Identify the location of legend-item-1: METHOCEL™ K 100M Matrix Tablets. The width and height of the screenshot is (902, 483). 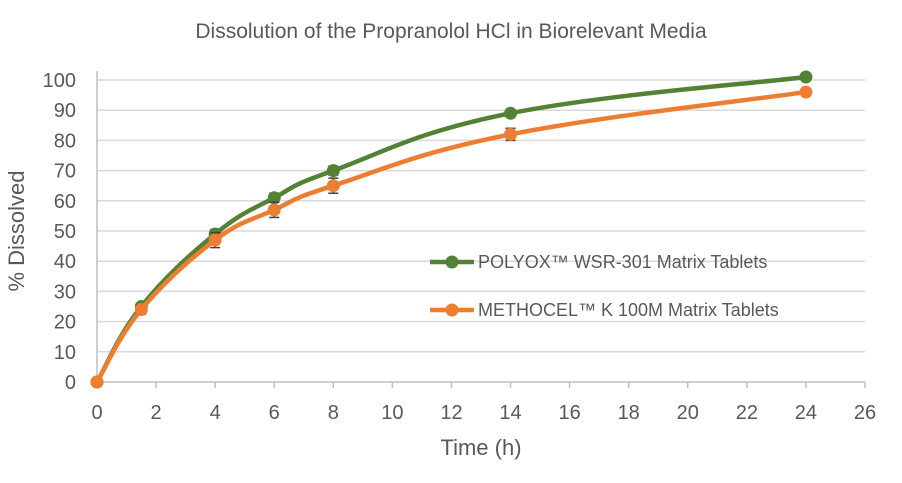
(604, 310).